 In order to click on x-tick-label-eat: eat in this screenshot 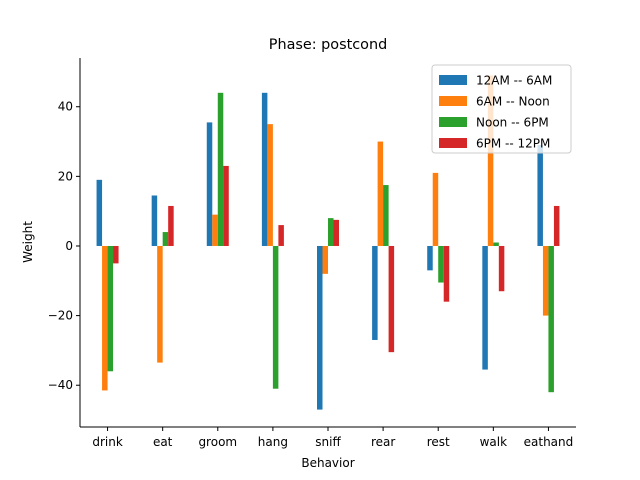, I will do `click(163, 442)`.